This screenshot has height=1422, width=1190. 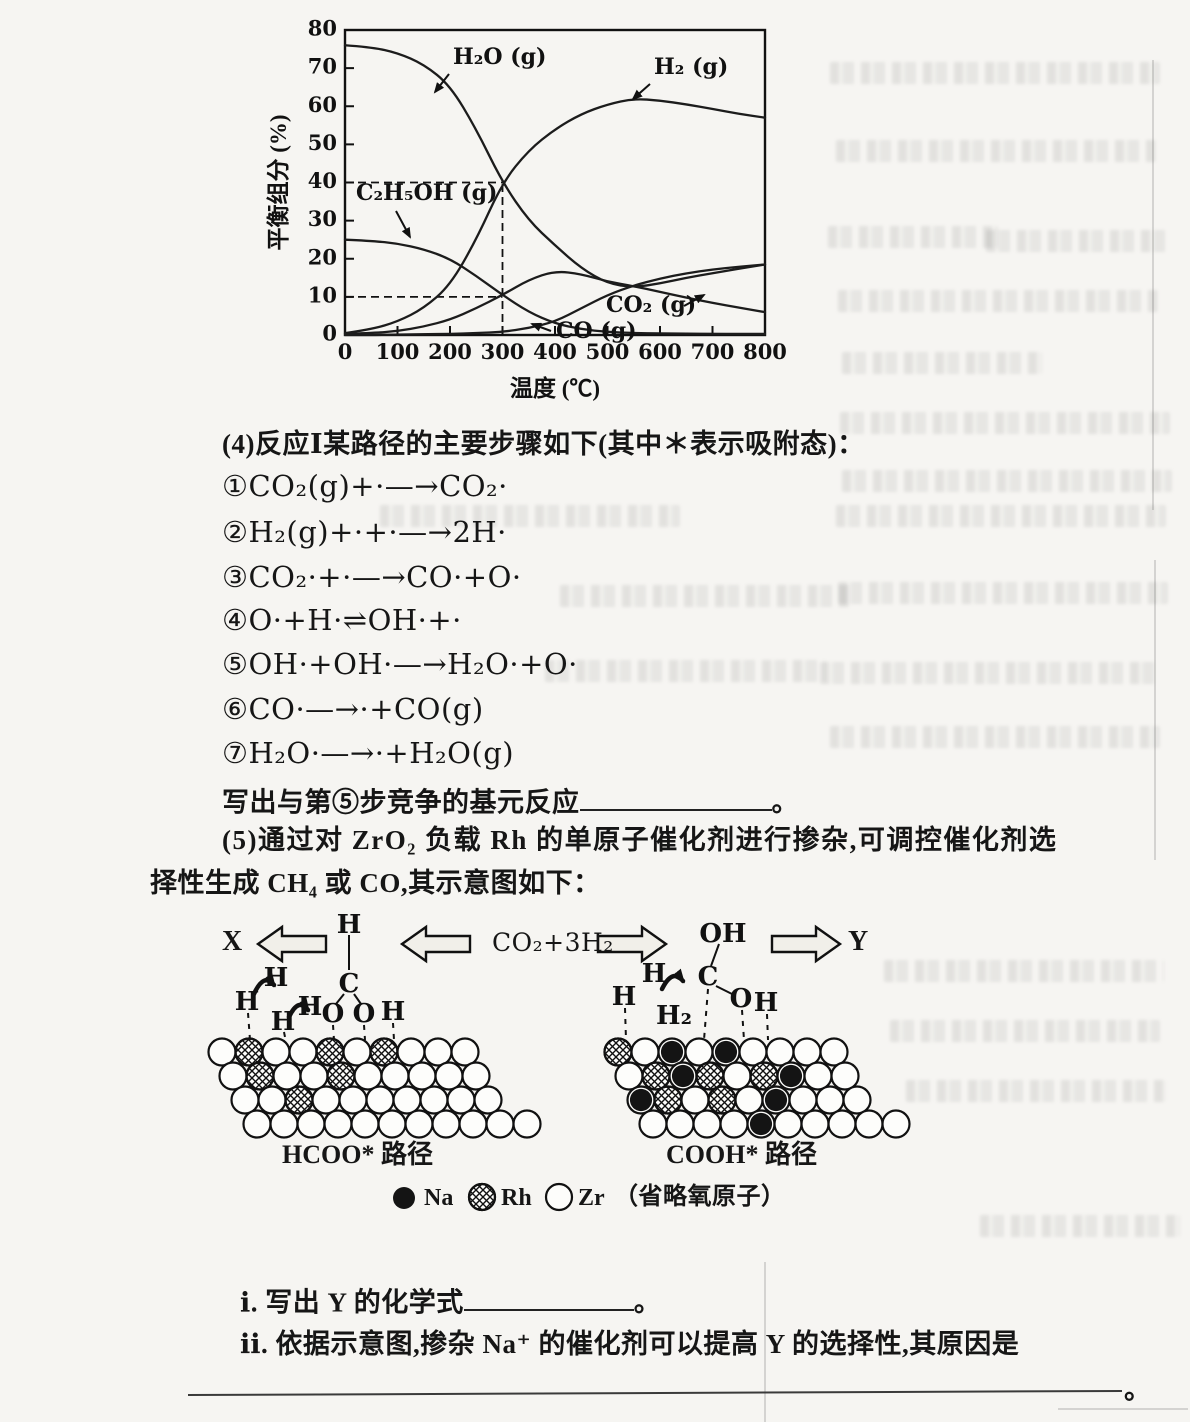 I want to click on legend-rh-label: Rh, so click(x=516, y=1198).